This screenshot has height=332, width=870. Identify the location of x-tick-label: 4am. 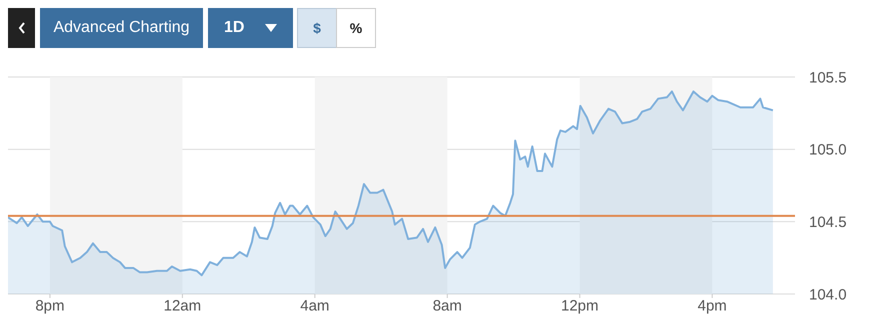
(315, 306).